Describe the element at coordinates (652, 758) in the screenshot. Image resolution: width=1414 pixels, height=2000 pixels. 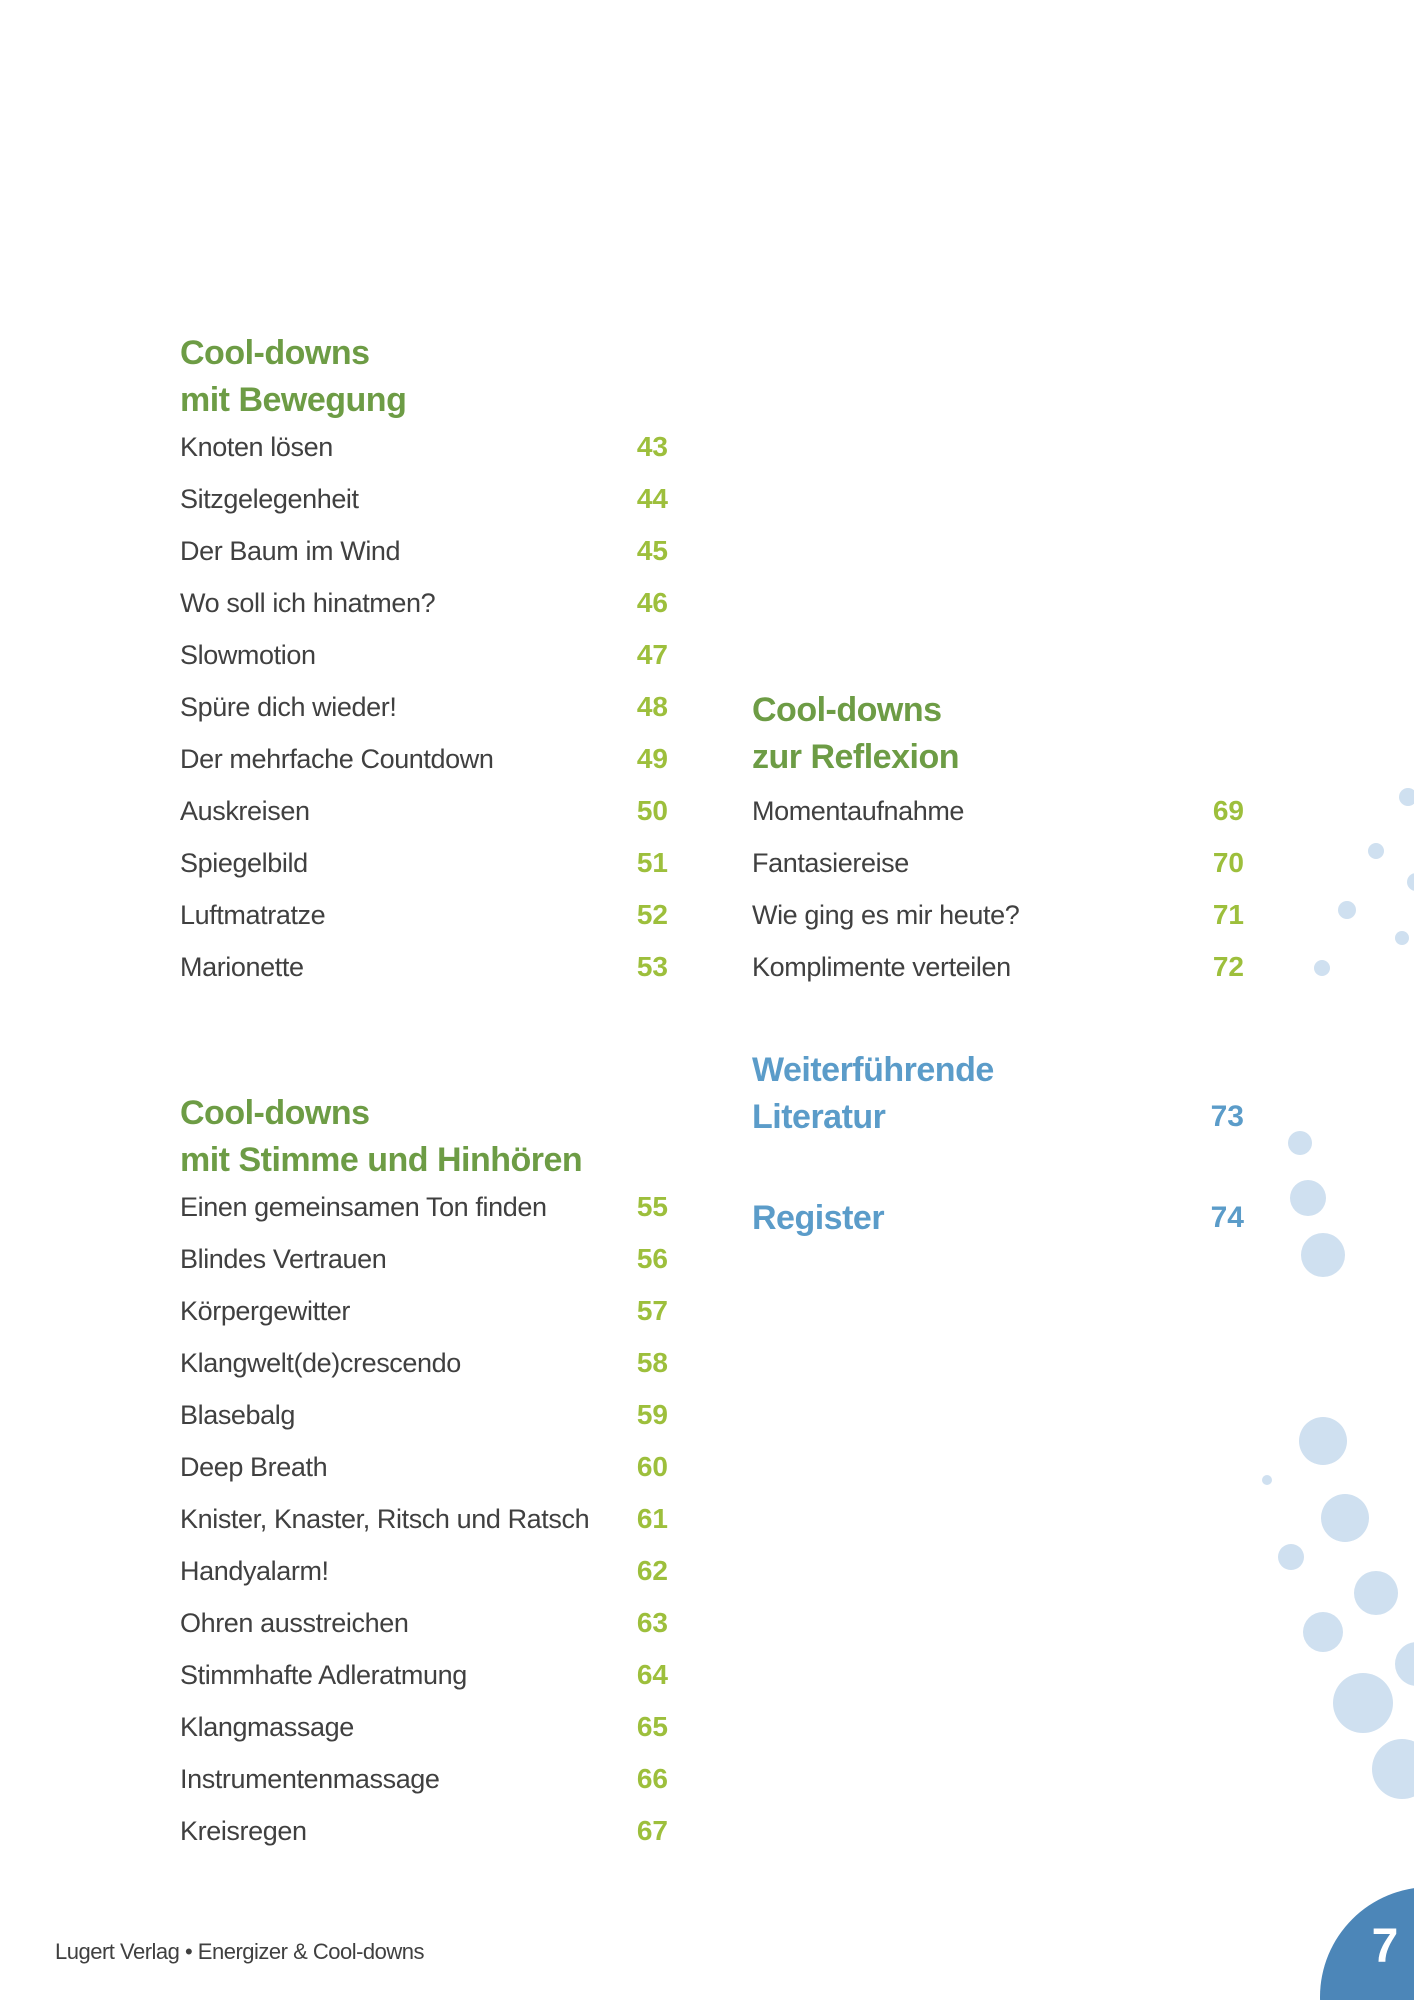
I see `toc-entry-page: 49` at that location.